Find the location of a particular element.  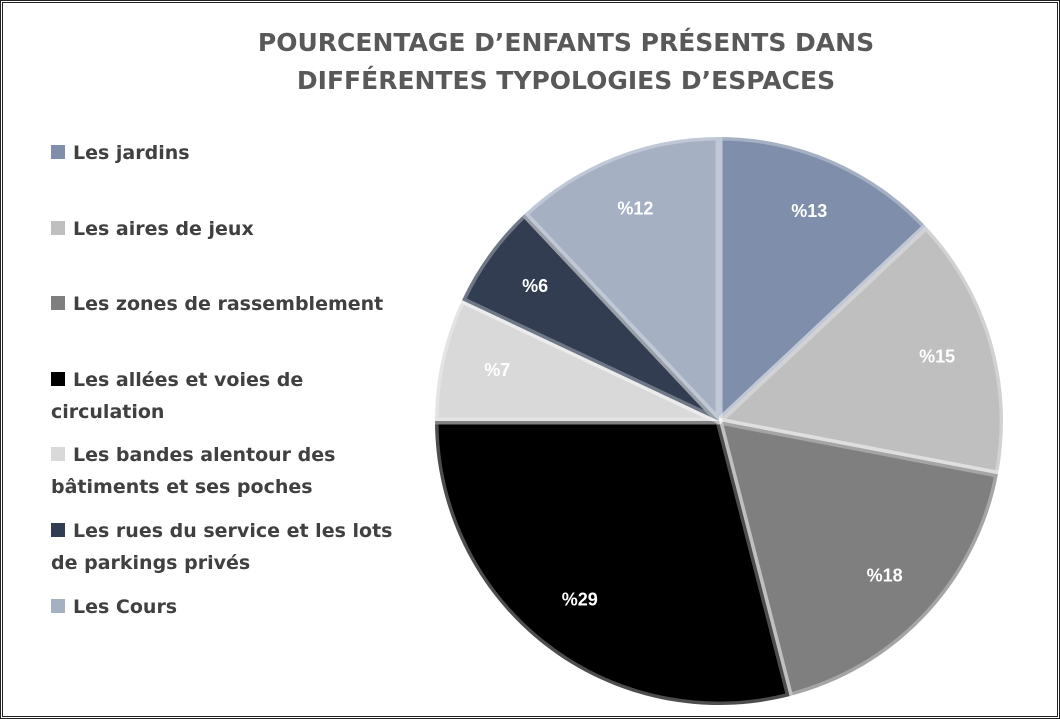

legend-item: Les jardins is located at coordinates (237, 153).